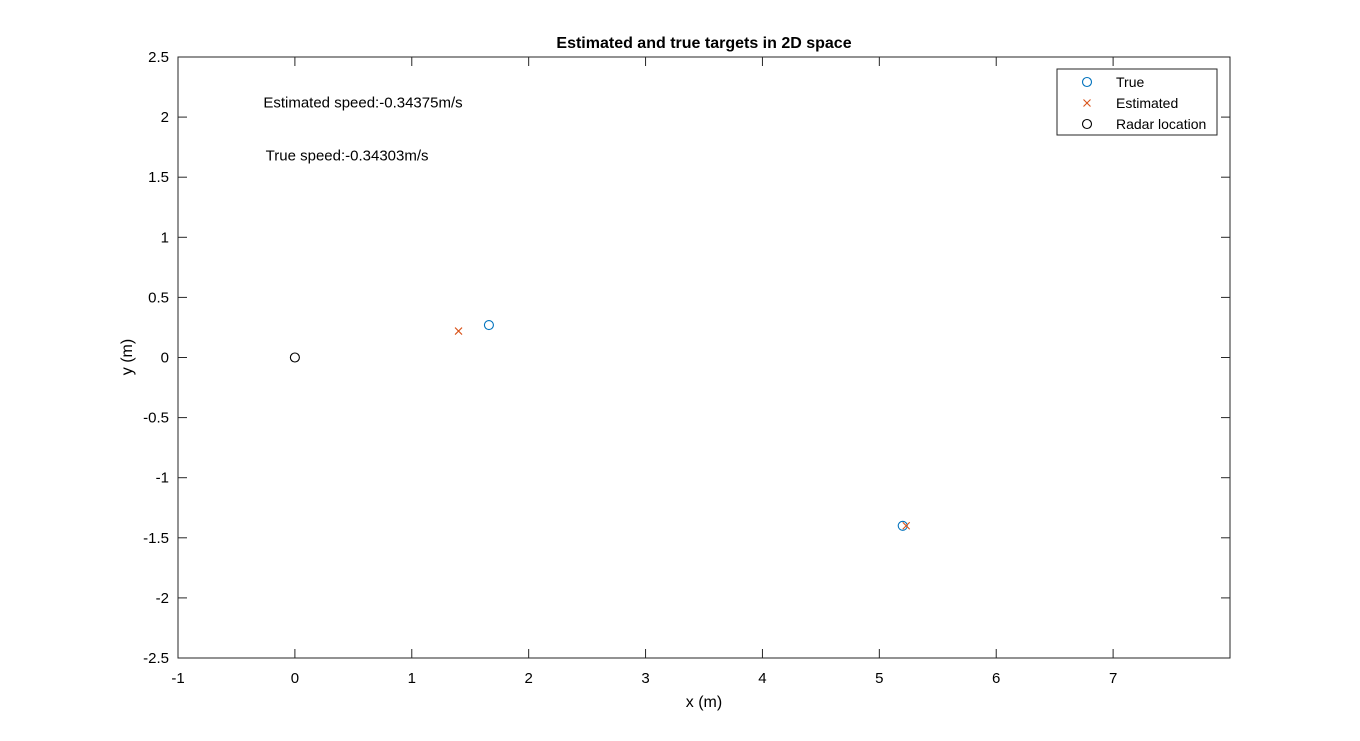 The height and width of the screenshot is (741, 1360). What do you see at coordinates (1113, 678) in the screenshot?
I see `x-tick-label: 7` at bounding box center [1113, 678].